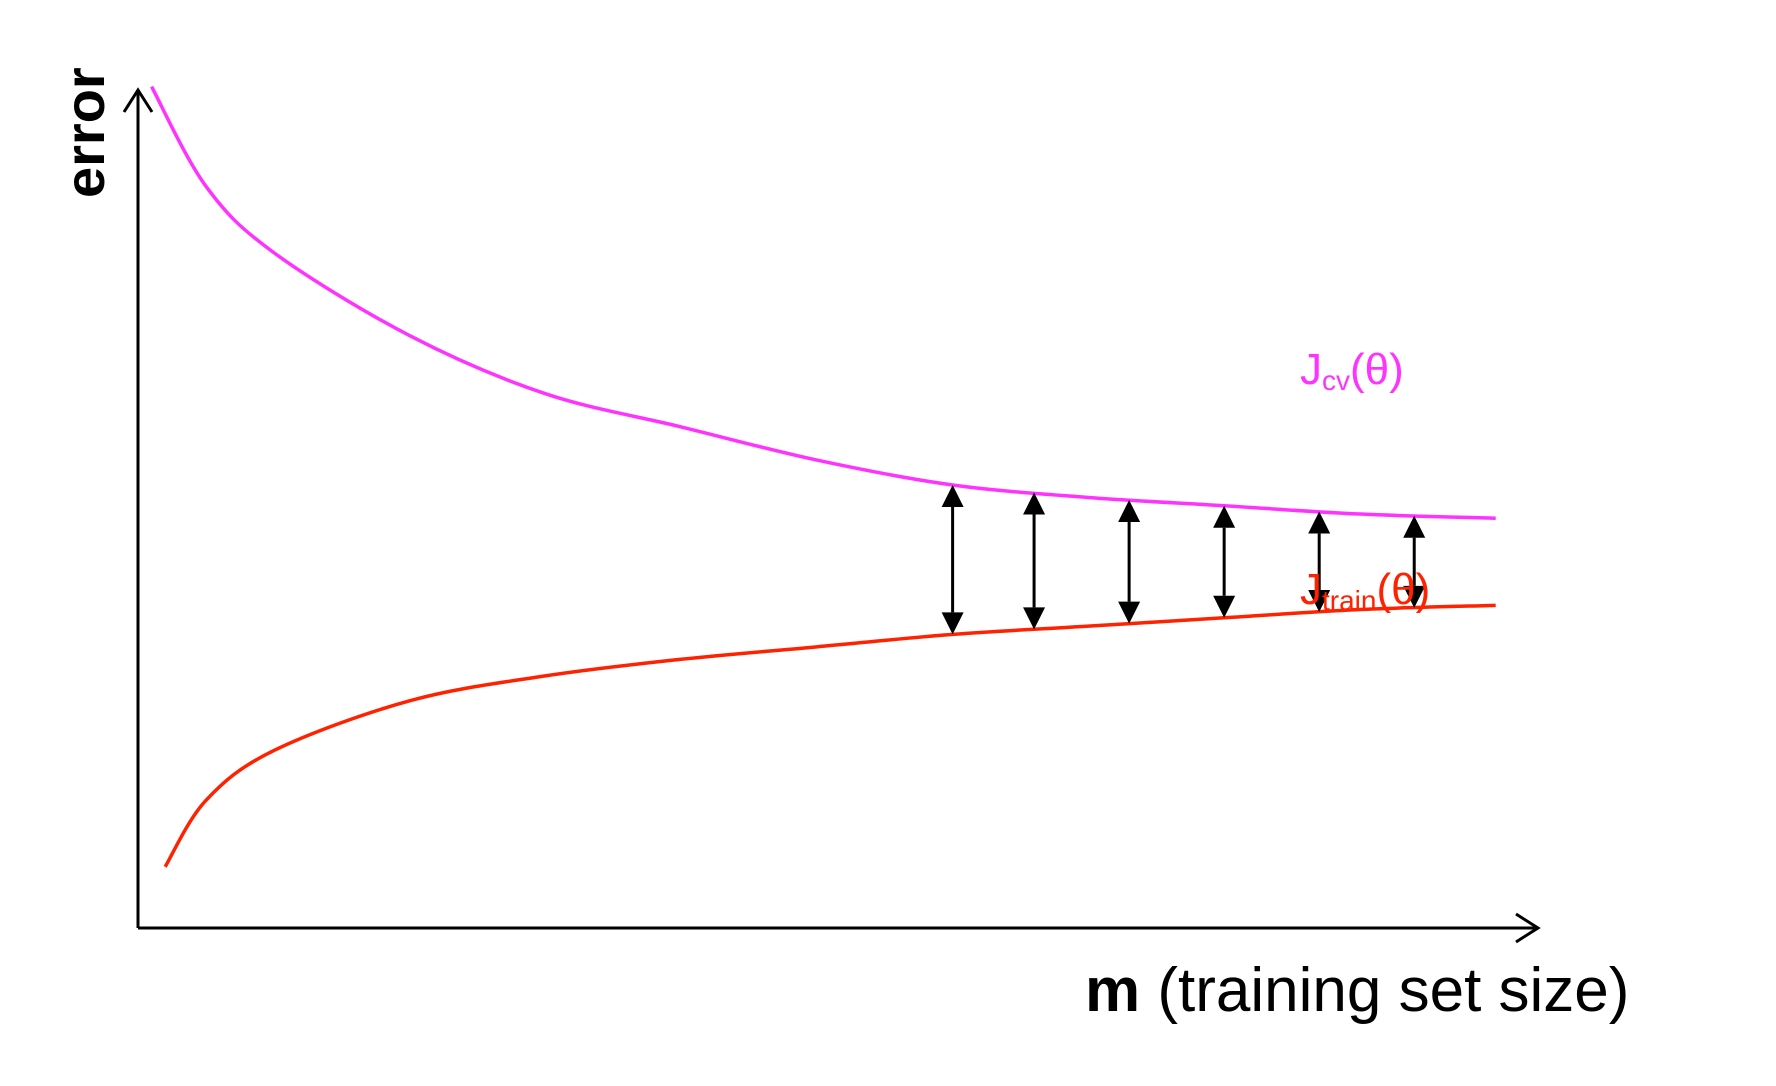 This screenshot has width=1776, height=1086. I want to click on jcv-label-main: J, so click(1311, 369).